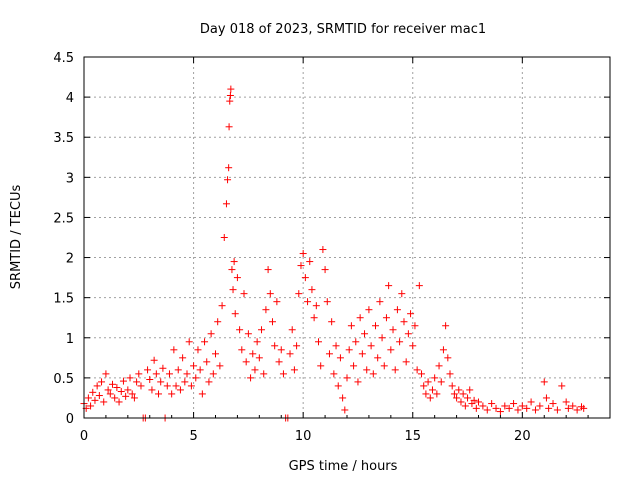 The height and width of the screenshot is (480, 640). What do you see at coordinates (70, 339) in the screenshot?
I see `y-tick-label: 1` at bounding box center [70, 339].